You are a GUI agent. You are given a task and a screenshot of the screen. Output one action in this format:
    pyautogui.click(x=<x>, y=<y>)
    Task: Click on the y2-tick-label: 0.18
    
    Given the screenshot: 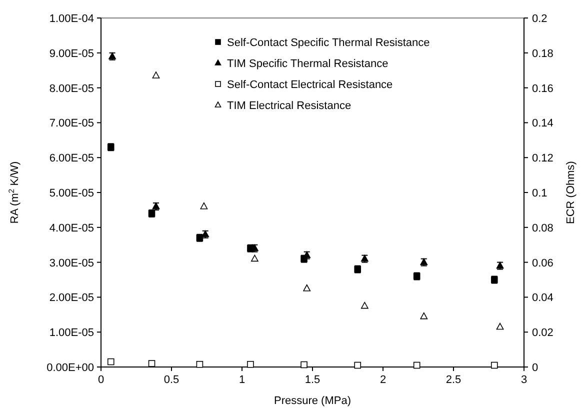 What is the action you would take?
    pyautogui.click(x=543, y=54)
    